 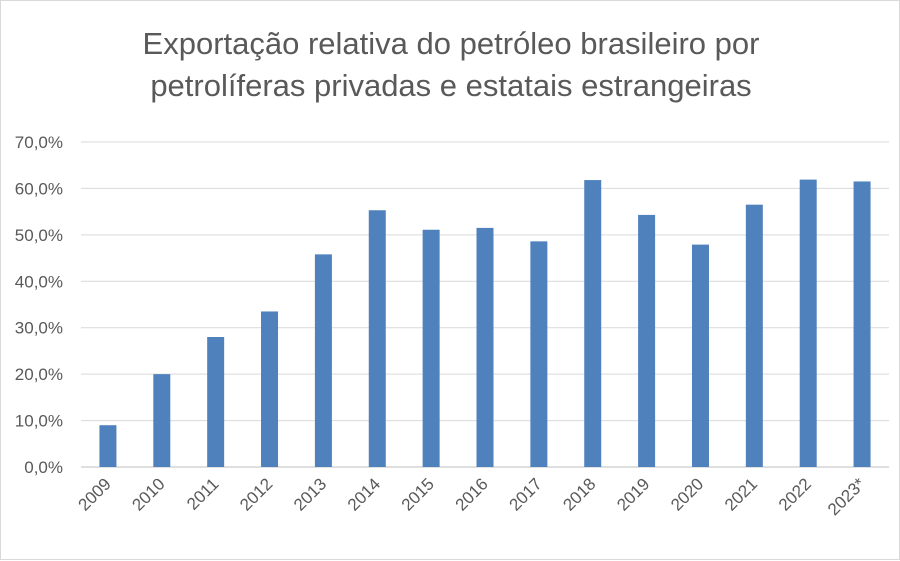 I want to click on y-tick-label: 0,0%, so click(x=43, y=467).